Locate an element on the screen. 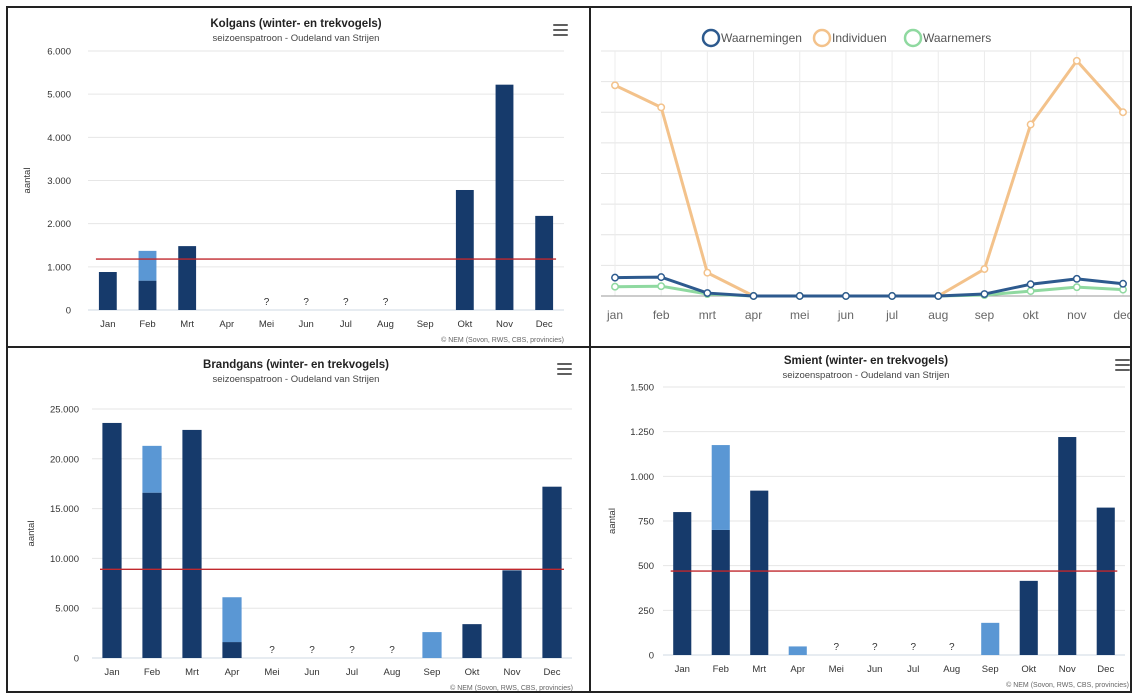  y-tick-label: 20.000 is located at coordinates (64, 459).